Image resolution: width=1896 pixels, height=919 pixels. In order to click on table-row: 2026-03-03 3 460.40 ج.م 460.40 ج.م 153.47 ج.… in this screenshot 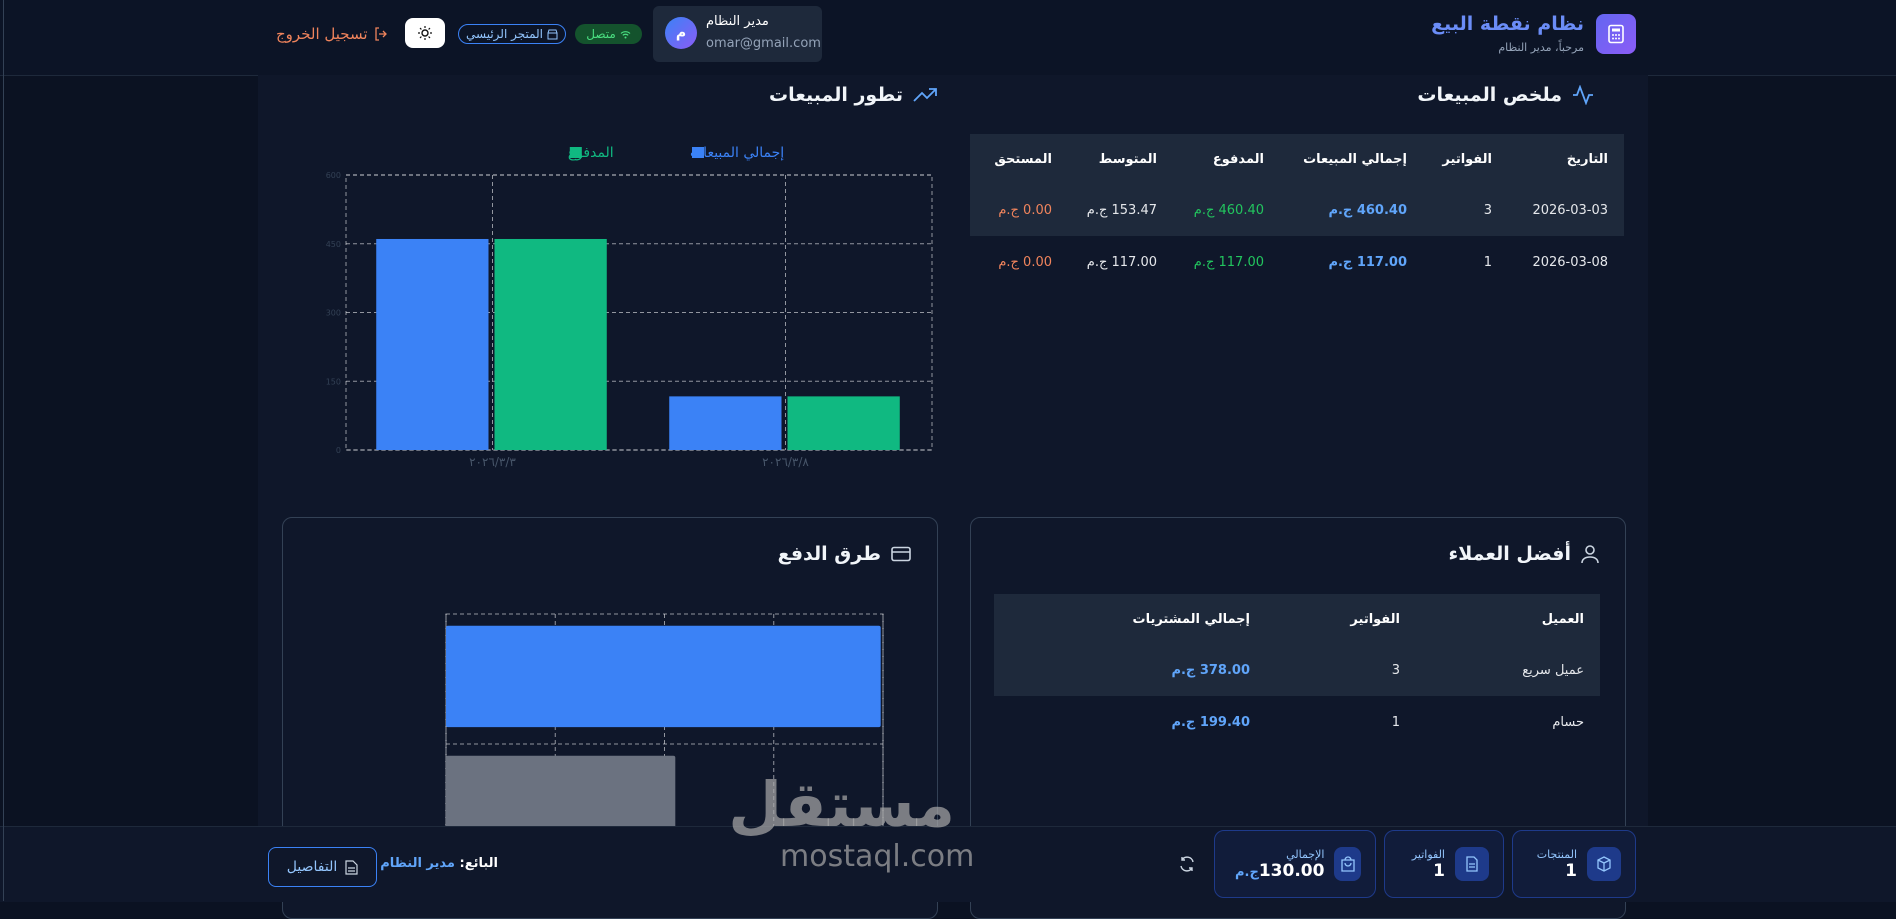, I will do `click(1297, 210)`.